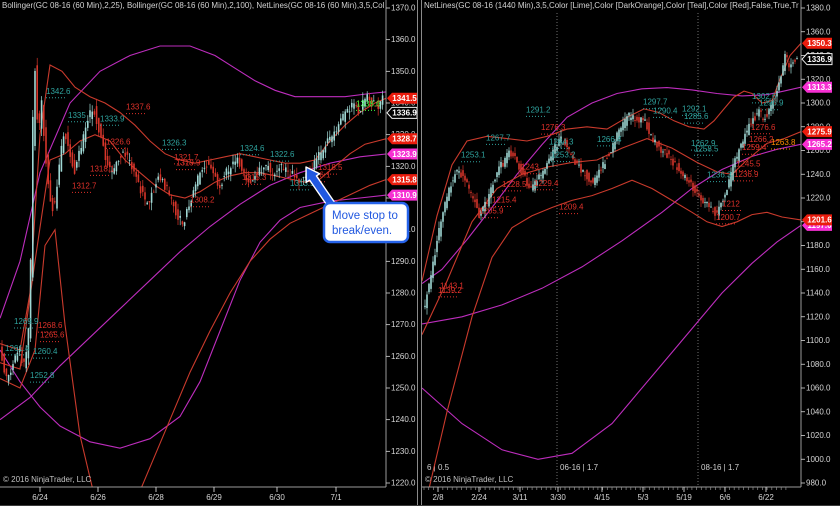  I want to click on svg-text: 1322.6, so click(282, 154).